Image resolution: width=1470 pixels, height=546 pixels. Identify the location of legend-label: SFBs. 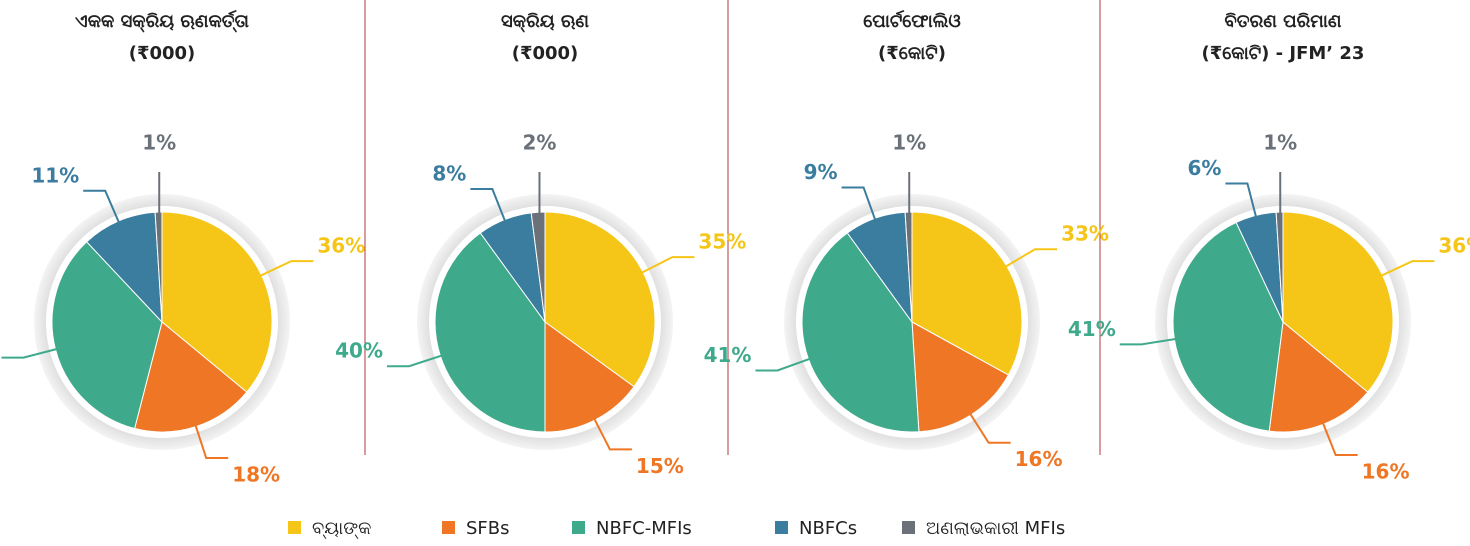
(488, 528).